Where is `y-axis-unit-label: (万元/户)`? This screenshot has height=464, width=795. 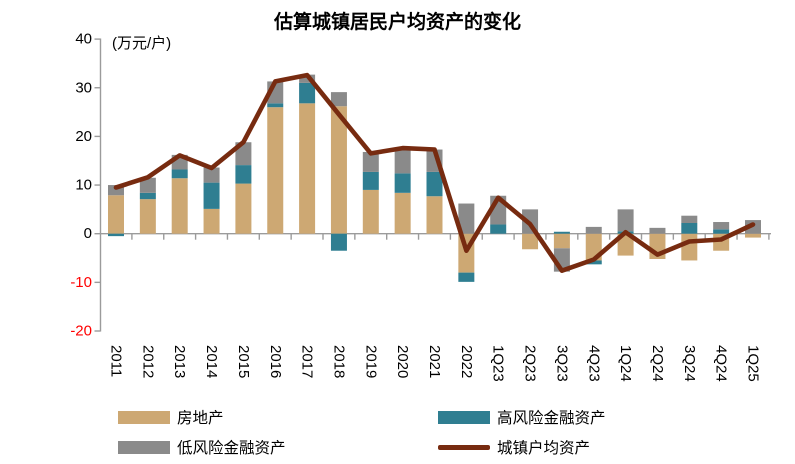
y-axis-unit-label: (万元/户) is located at coordinates (142, 43).